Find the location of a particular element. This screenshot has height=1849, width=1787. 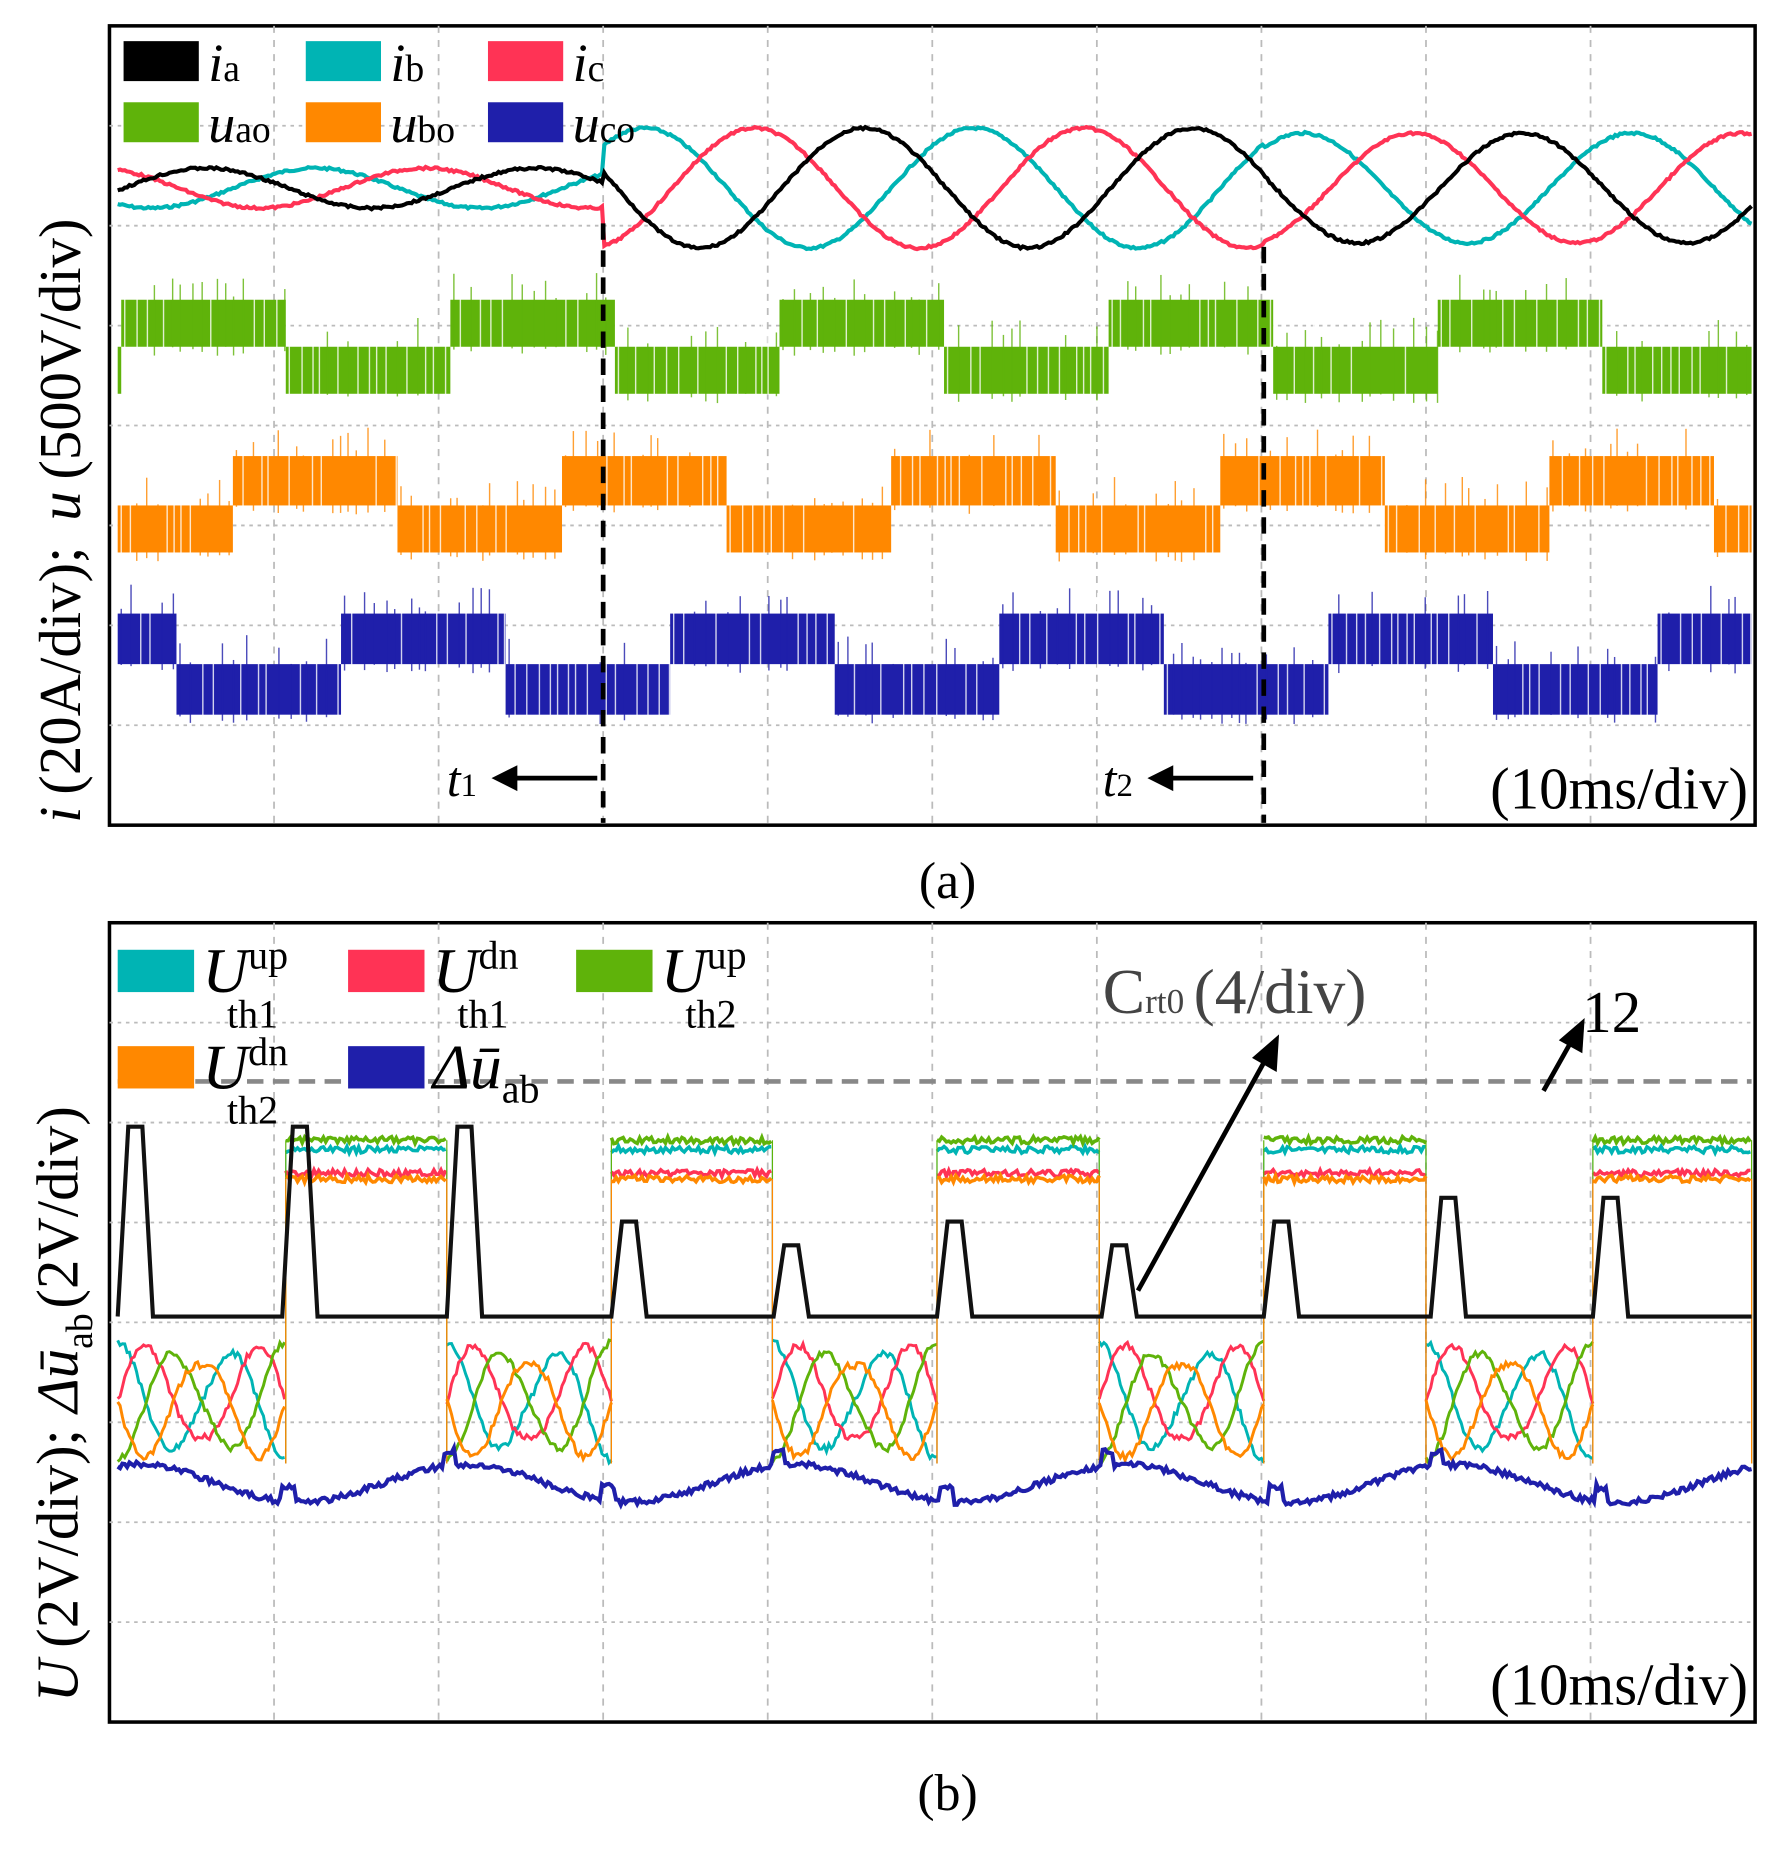

time-scale-a: (10ms/div) is located at coordinates (1619, 789).